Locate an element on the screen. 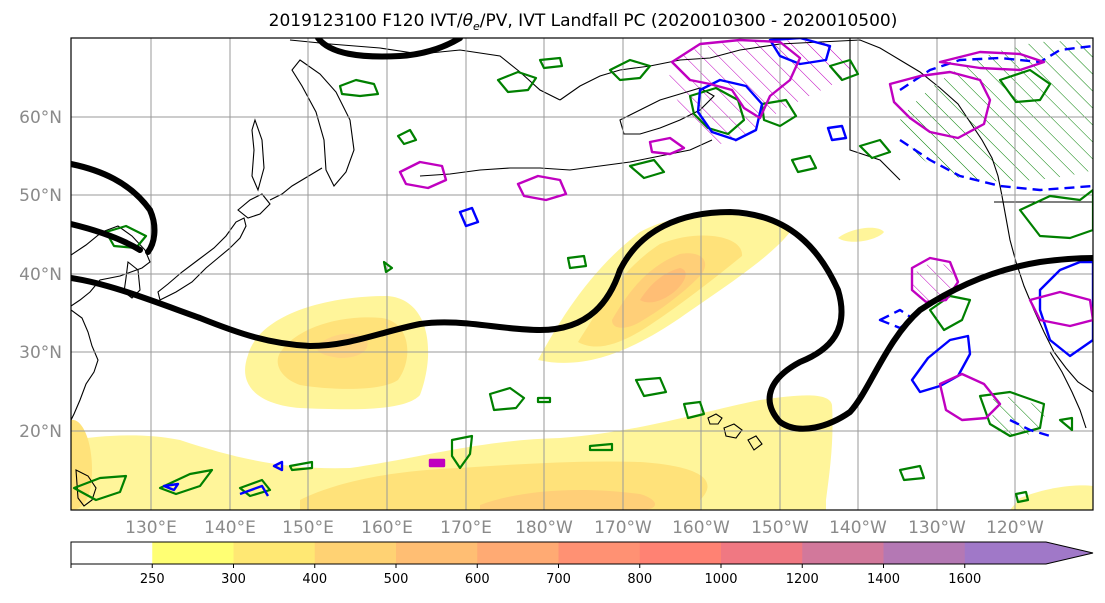 Image resolution: width=1105 pixels, height=603 pixels. colorbar-tick-label: 1400 is located at coordinates (883, 579).